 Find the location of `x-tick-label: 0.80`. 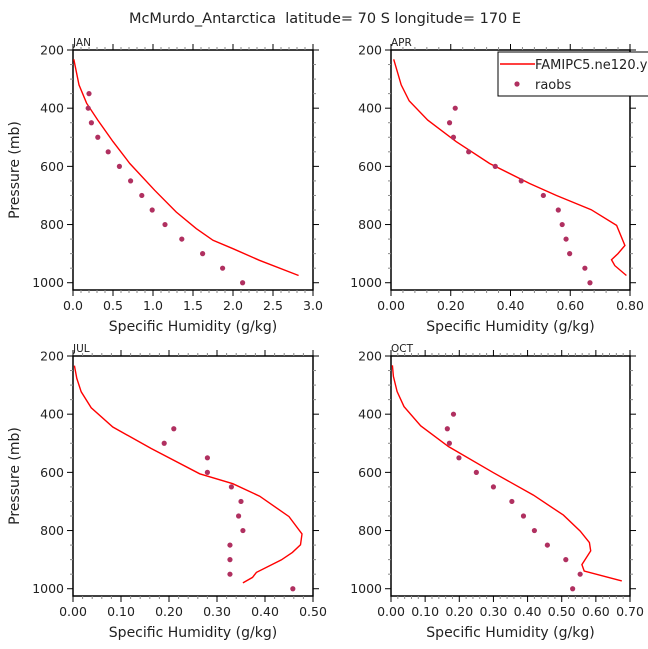

x-tick-label: 0.80 is located at coordinates (630, 305).